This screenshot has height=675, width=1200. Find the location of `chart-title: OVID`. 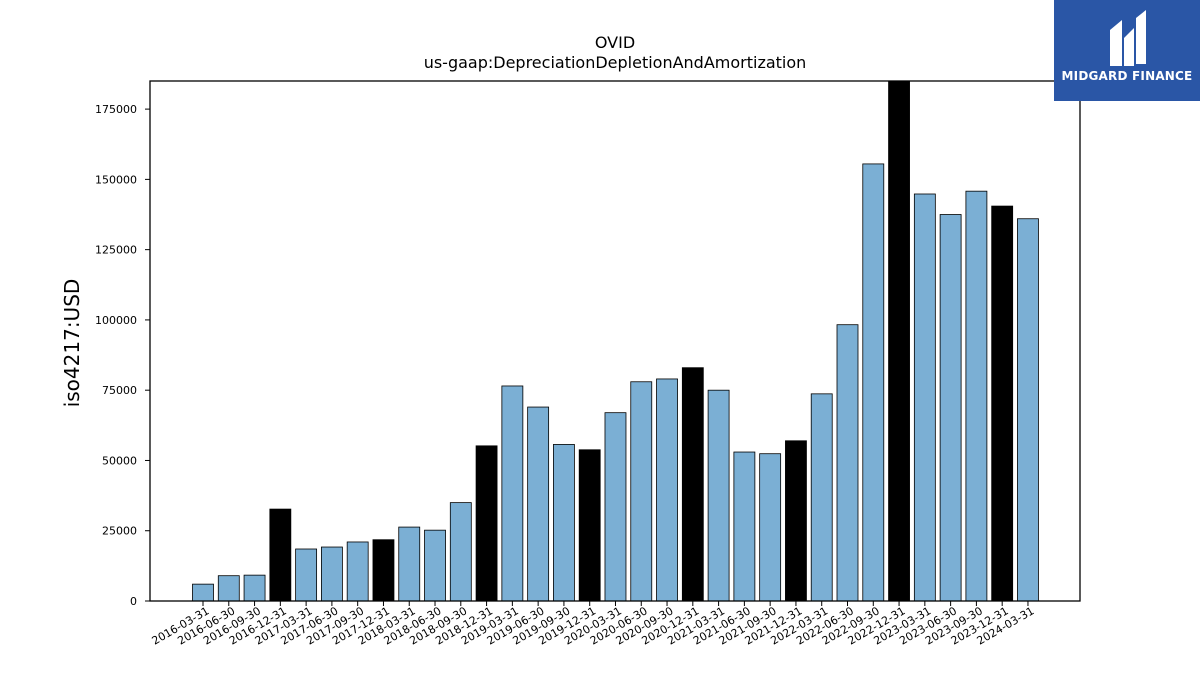

chart-title: OVID is located at coordinates (615, 42).